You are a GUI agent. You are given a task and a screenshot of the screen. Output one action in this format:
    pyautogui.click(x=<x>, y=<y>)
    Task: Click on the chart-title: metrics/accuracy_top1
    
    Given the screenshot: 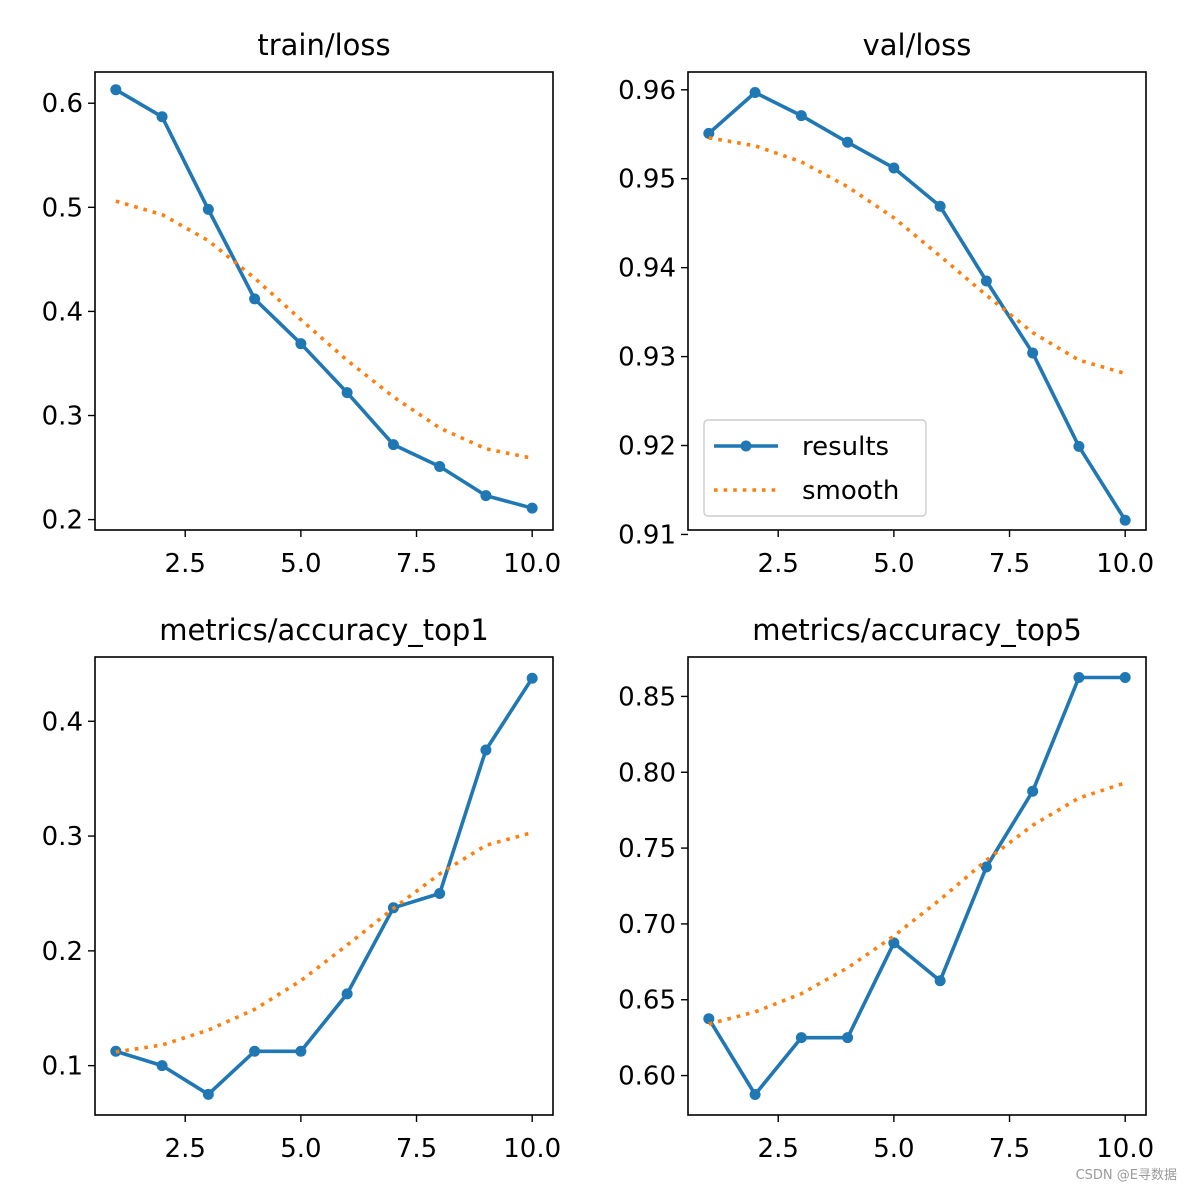 What is the action you would take?
    pyautogui.click(x=324, y=630)
    